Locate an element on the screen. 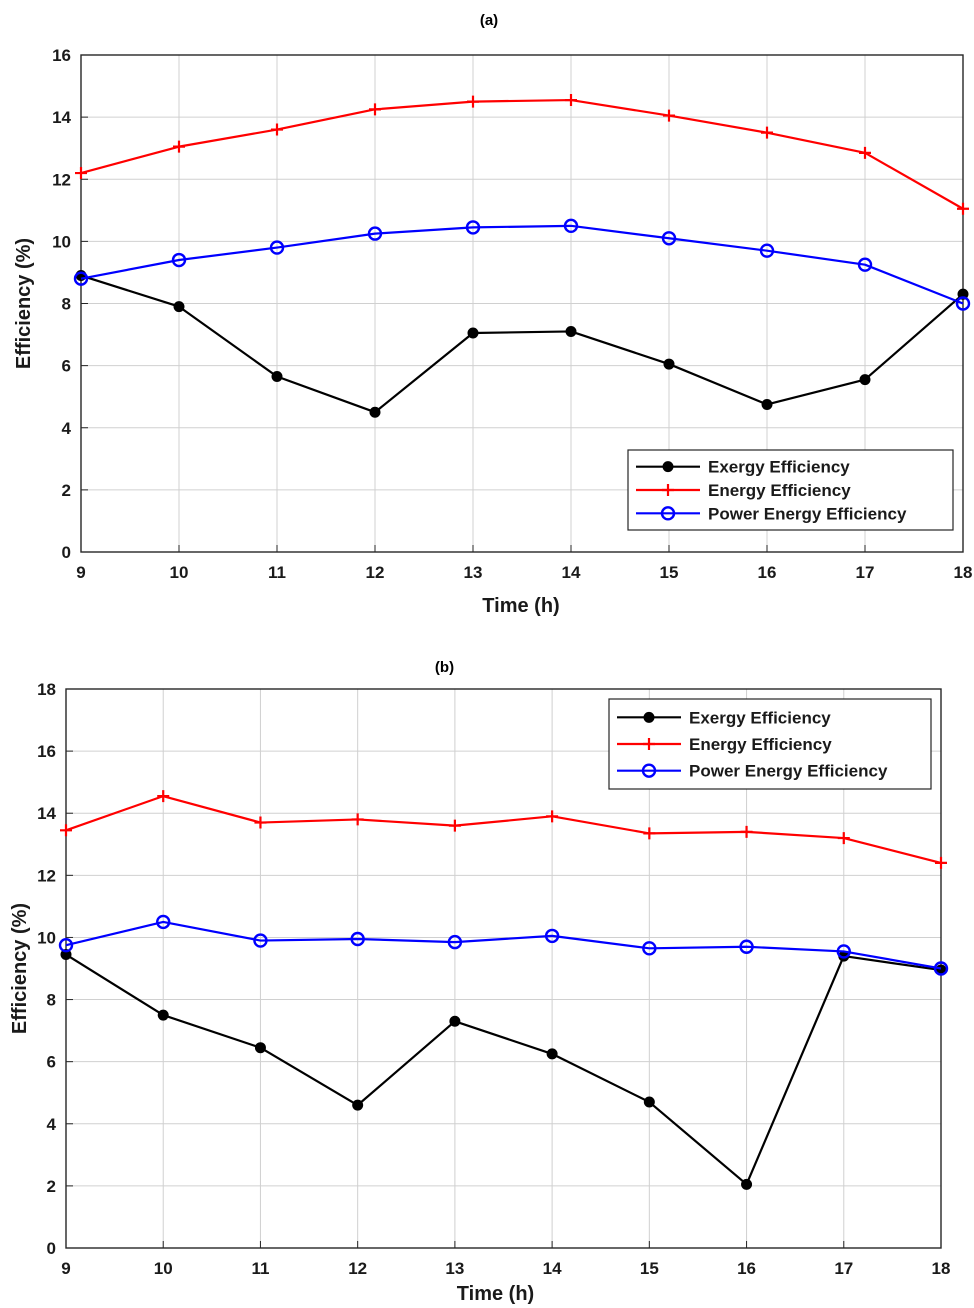  y-axis-label-b: Efficiency (%) is located at coordinates (20, 968).